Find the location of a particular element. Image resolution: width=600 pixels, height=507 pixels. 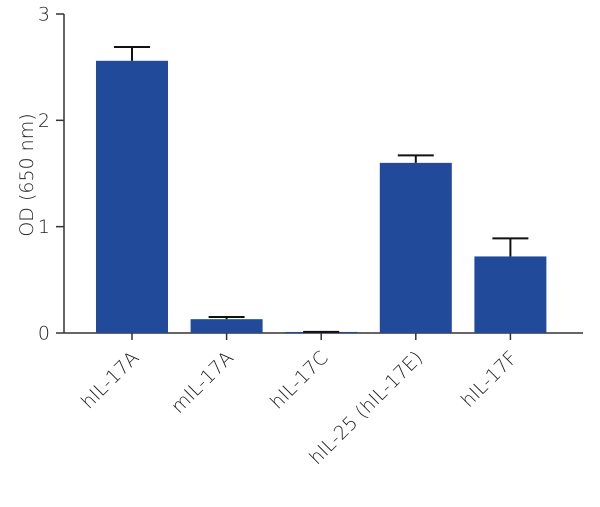

x-tick-label: hIL-17F is located at coordinates (489, 379).